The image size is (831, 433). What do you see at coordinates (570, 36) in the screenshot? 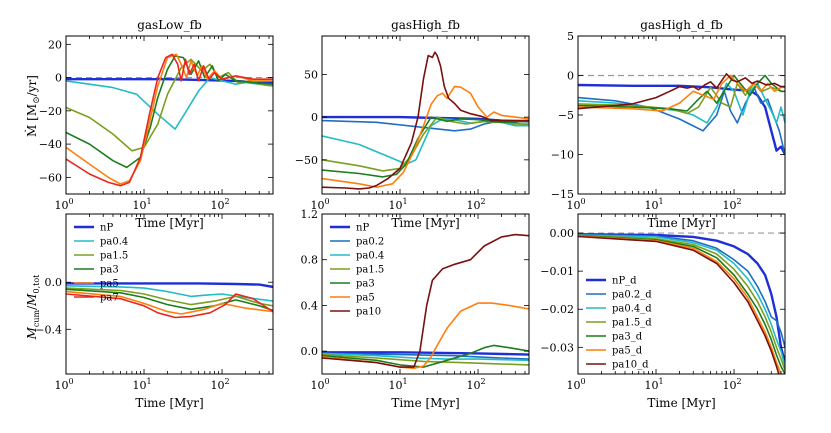
I see `y-tick-label: 5` at bounding box center [570, 36].